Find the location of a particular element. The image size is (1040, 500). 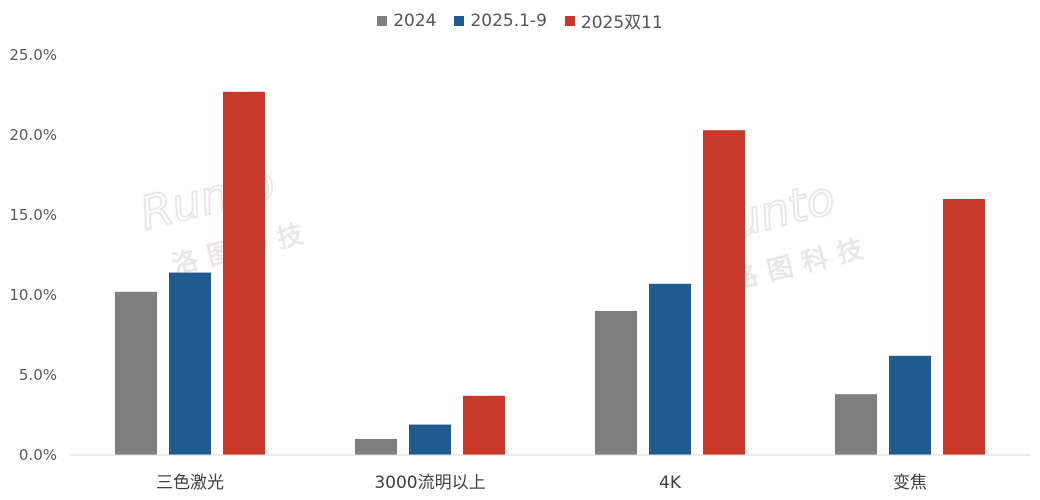

legend-label-2025-double11: 2025双11 is located at coordinates (621, 23).